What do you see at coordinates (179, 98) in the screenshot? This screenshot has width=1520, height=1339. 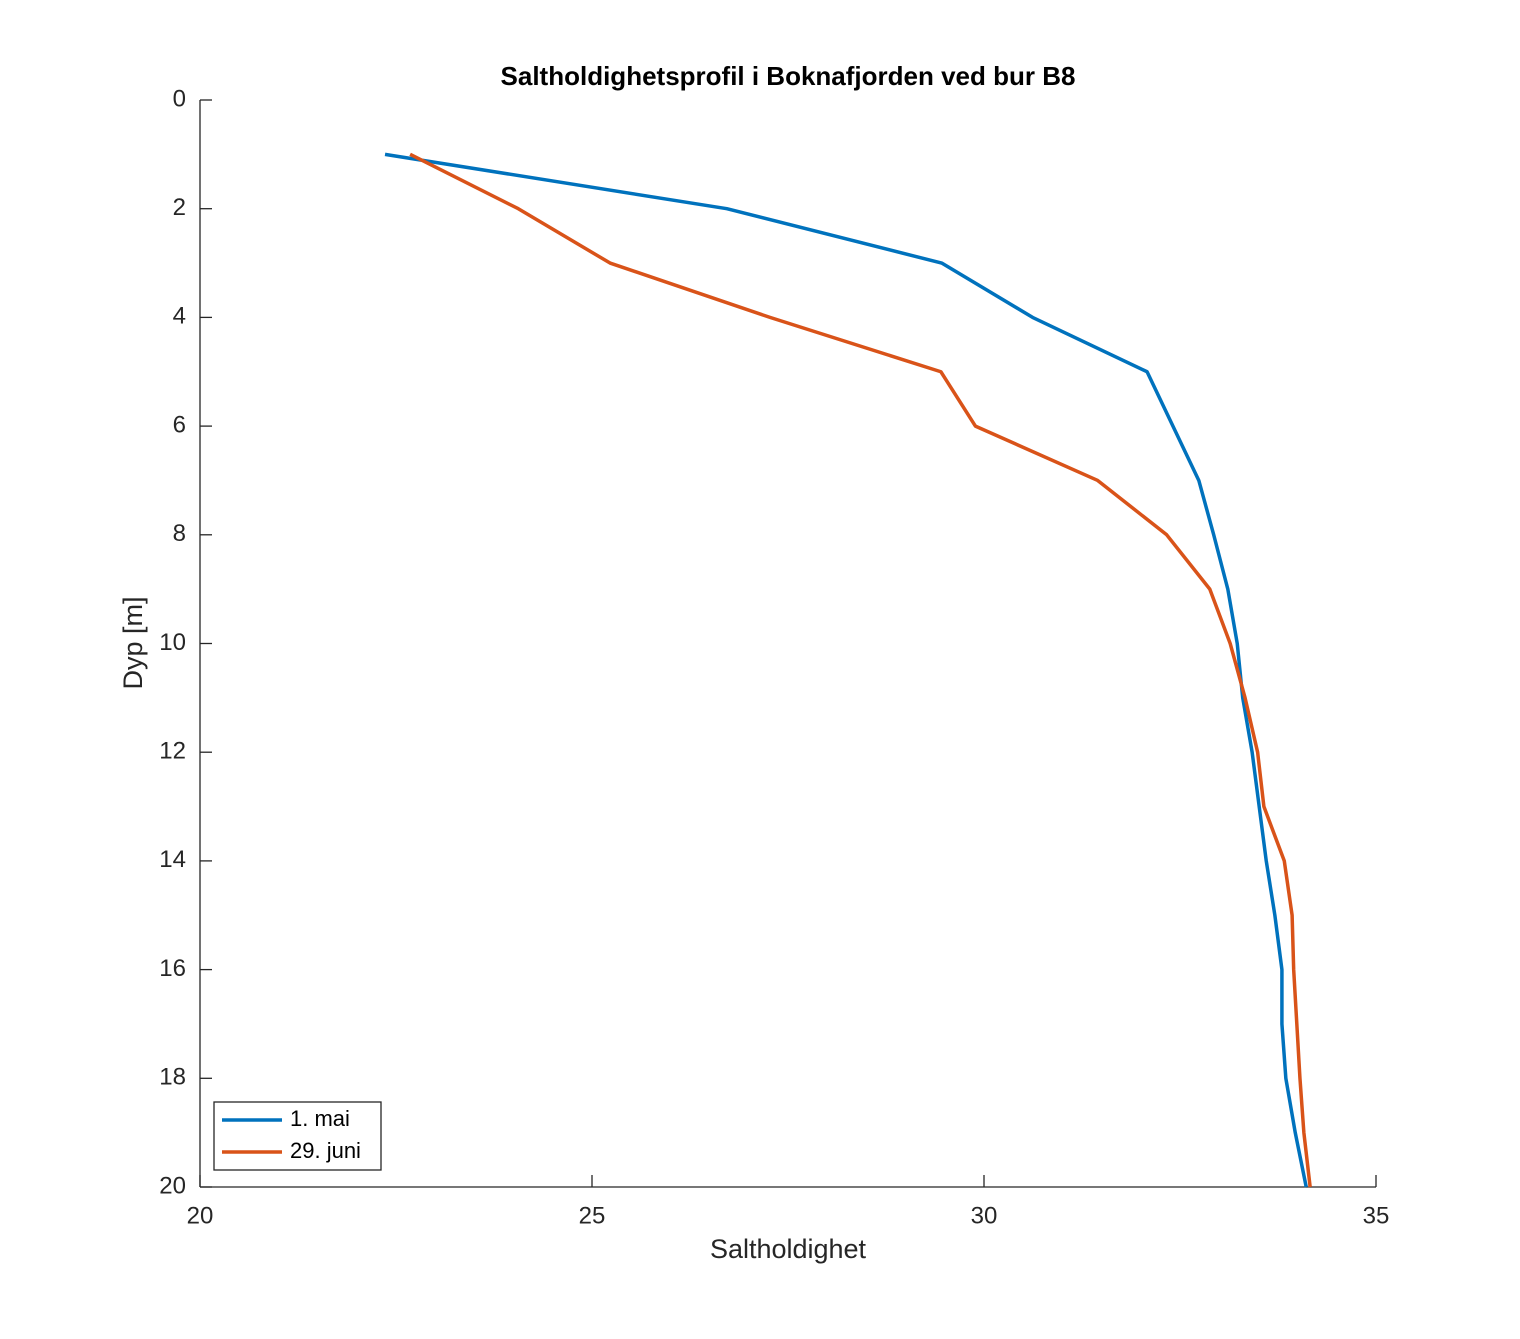 I see `y-tick-label: 0` at bounding box center [179, 98].